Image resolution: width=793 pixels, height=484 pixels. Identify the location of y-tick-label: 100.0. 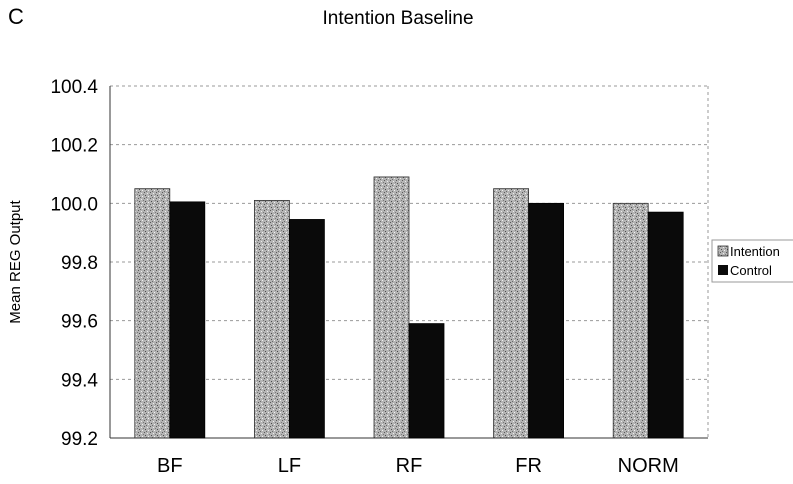
(74, 204).